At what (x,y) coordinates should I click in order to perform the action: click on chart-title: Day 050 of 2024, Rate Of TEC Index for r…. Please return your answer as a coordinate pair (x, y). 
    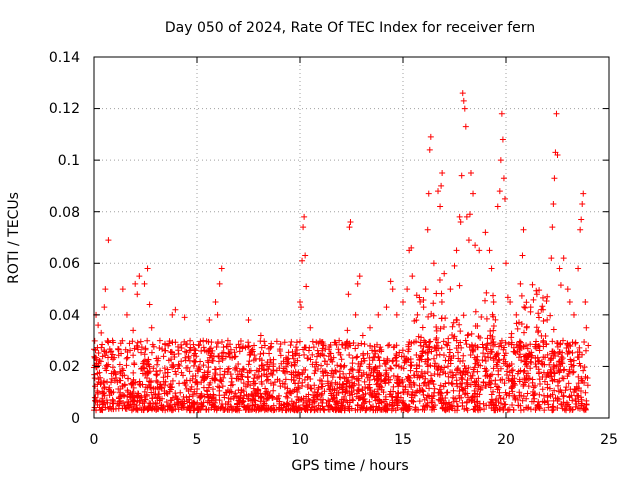
    Looking at the image, I should click on (350, 28).